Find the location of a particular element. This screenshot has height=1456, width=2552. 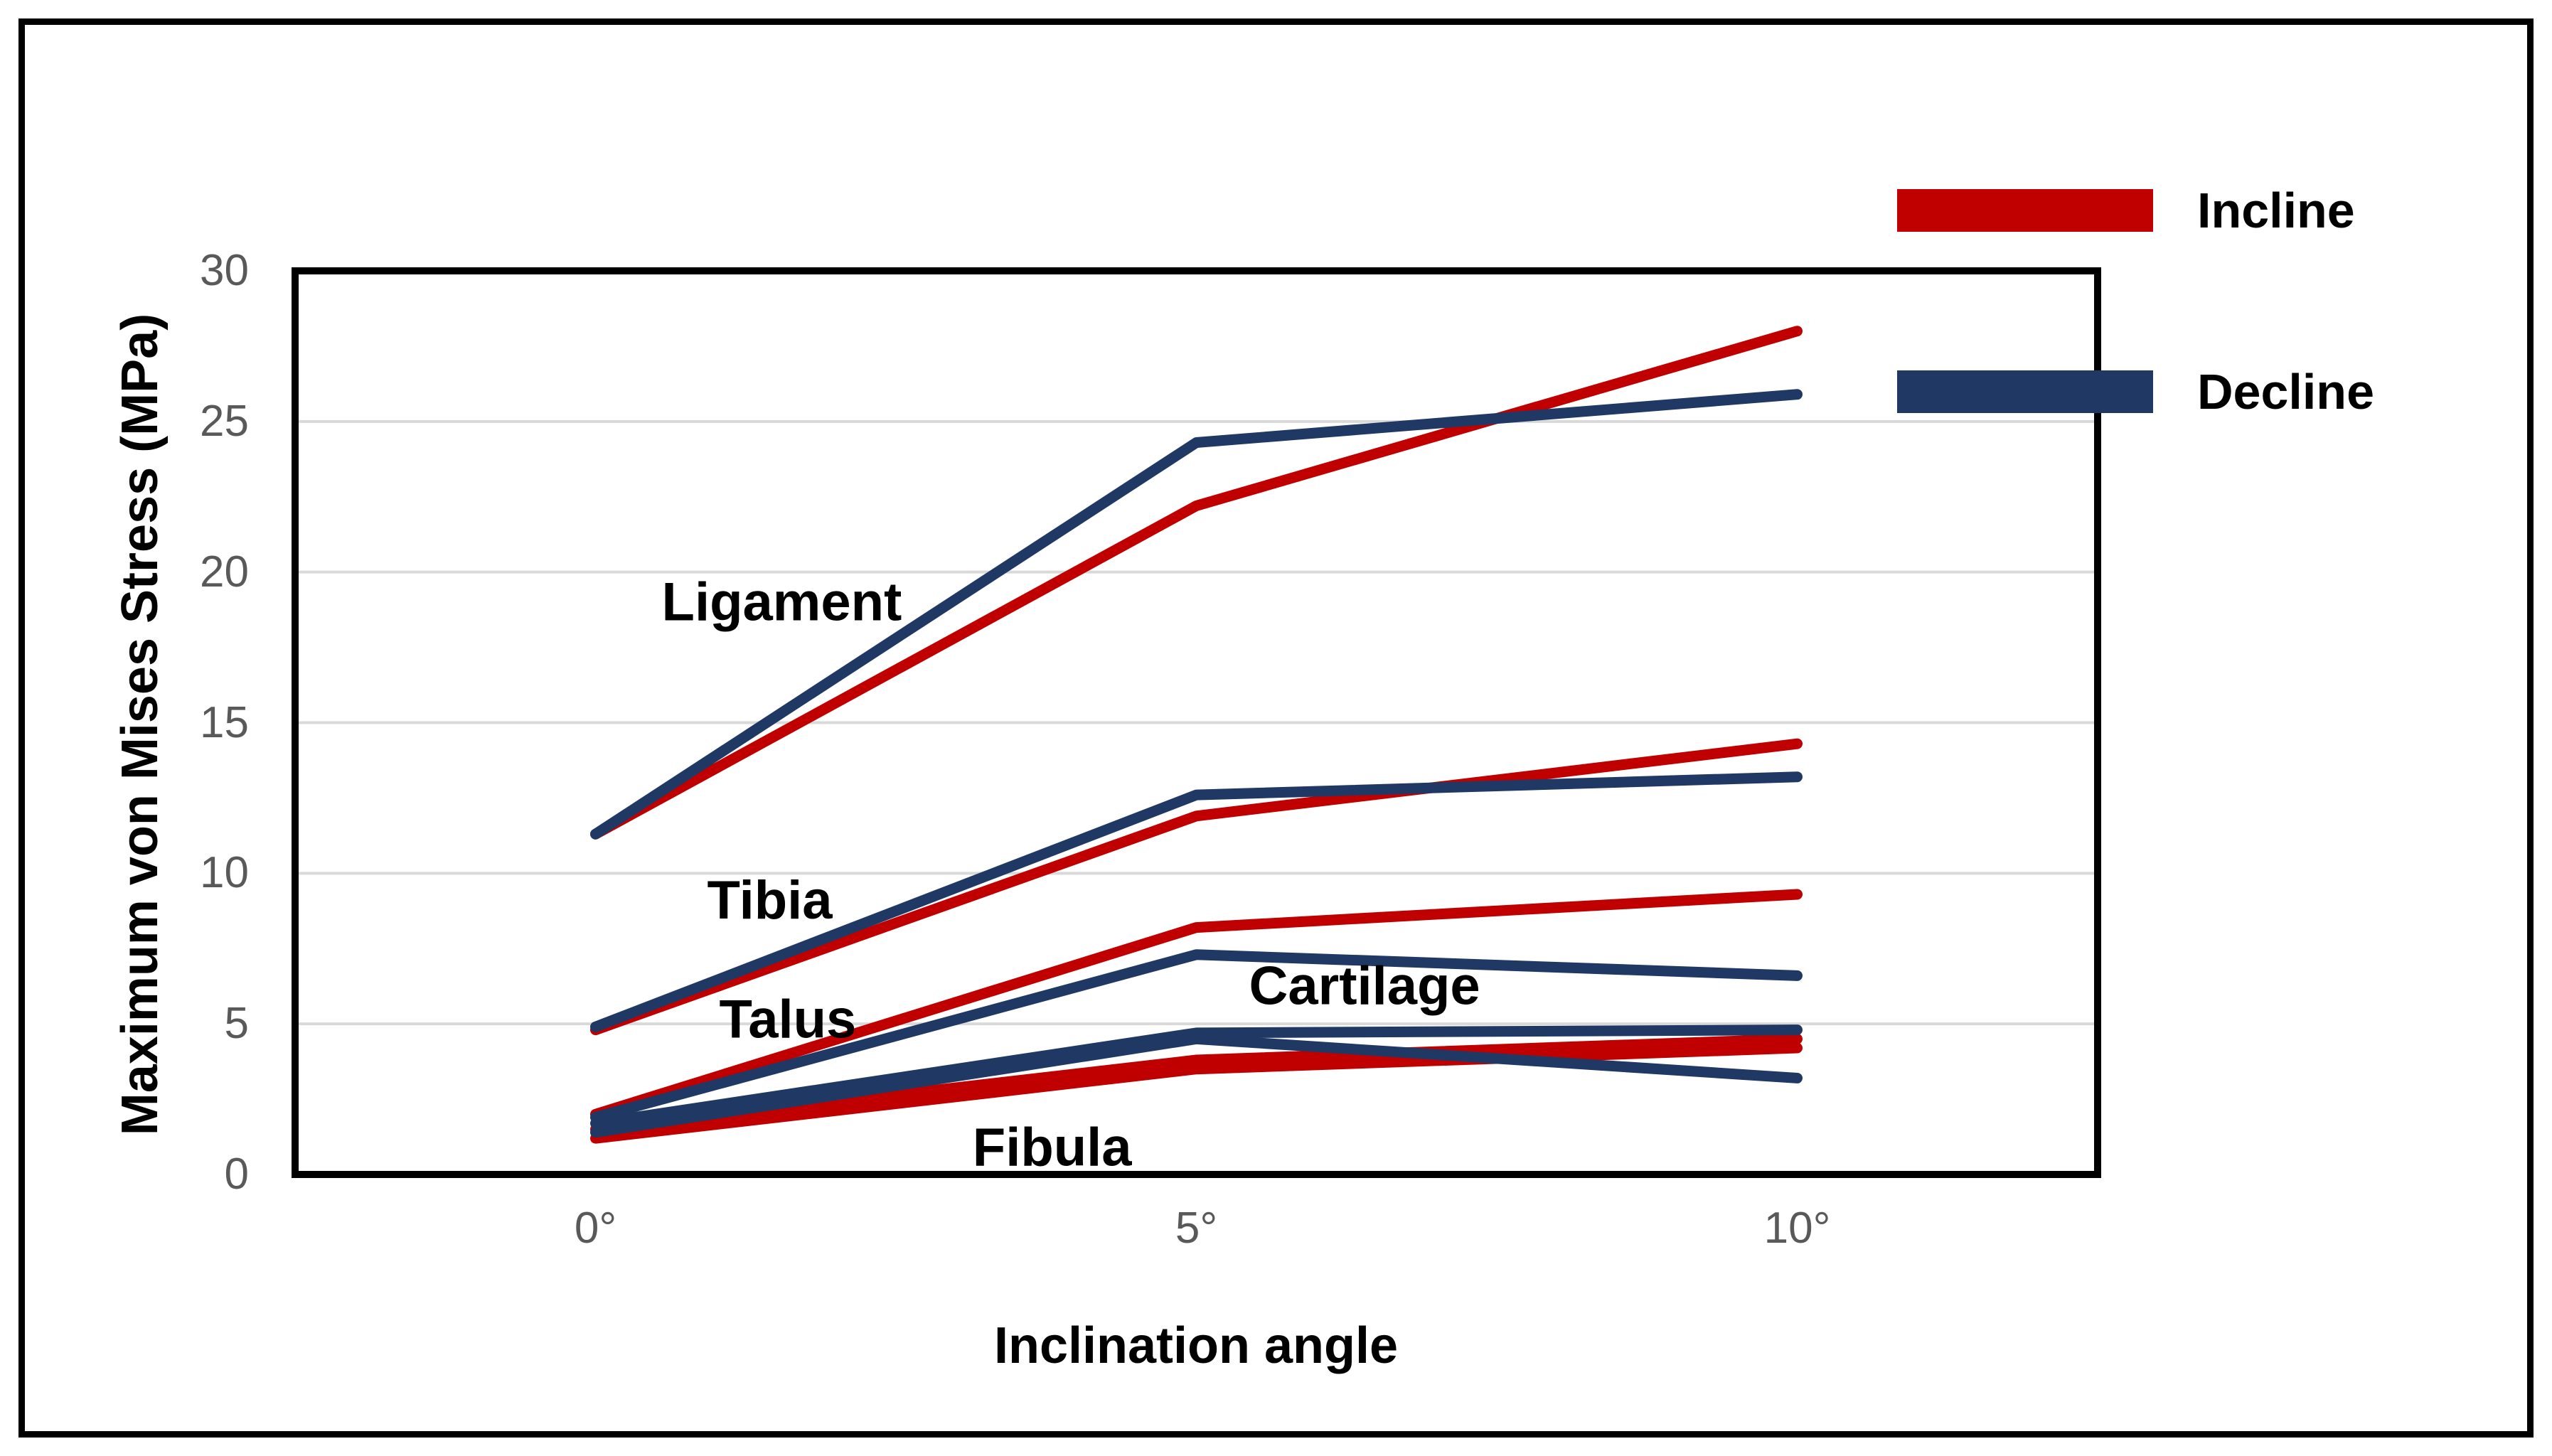

legend-label: Decline is located at coordinates (2285, 392).